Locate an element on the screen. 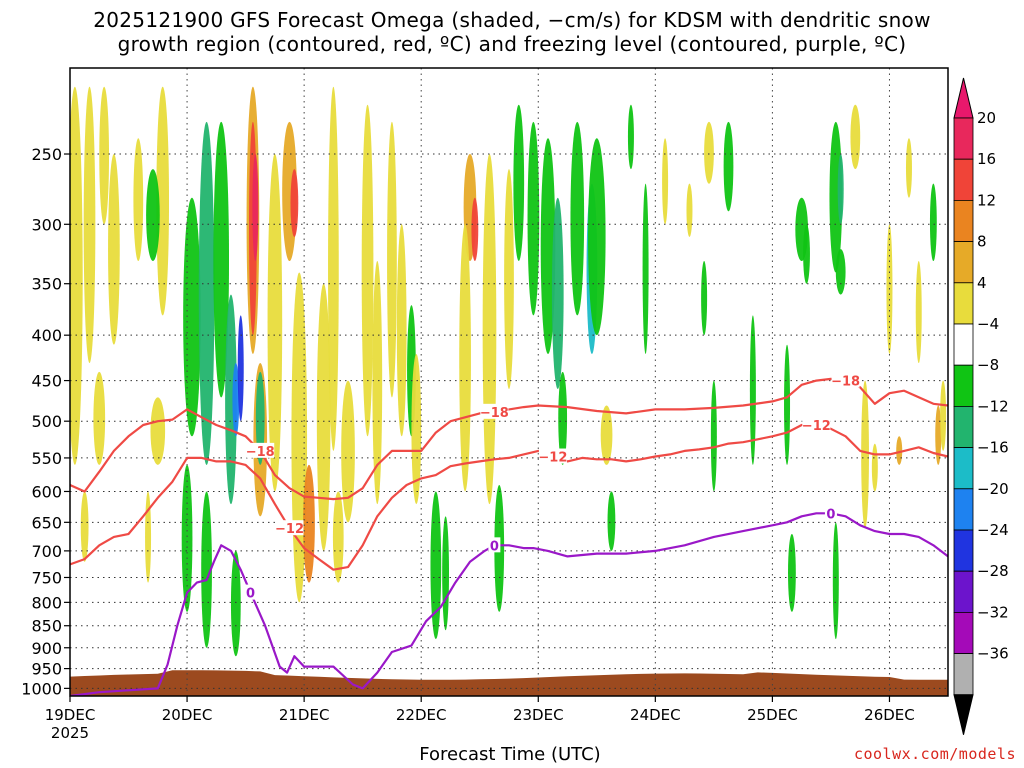 This screenshot has height=768, width=1024. x-tick-label: 24DEC is located at coordinates (655, 715).